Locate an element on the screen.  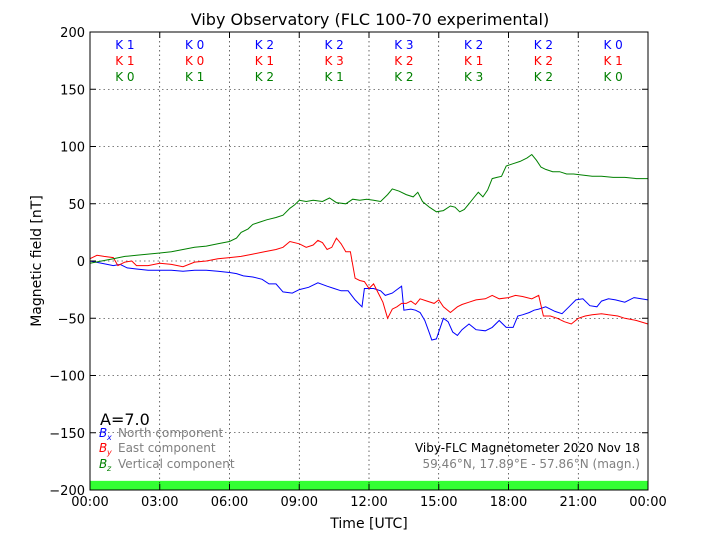
y-tick-label: 50 is located at coordinates (76, 205).